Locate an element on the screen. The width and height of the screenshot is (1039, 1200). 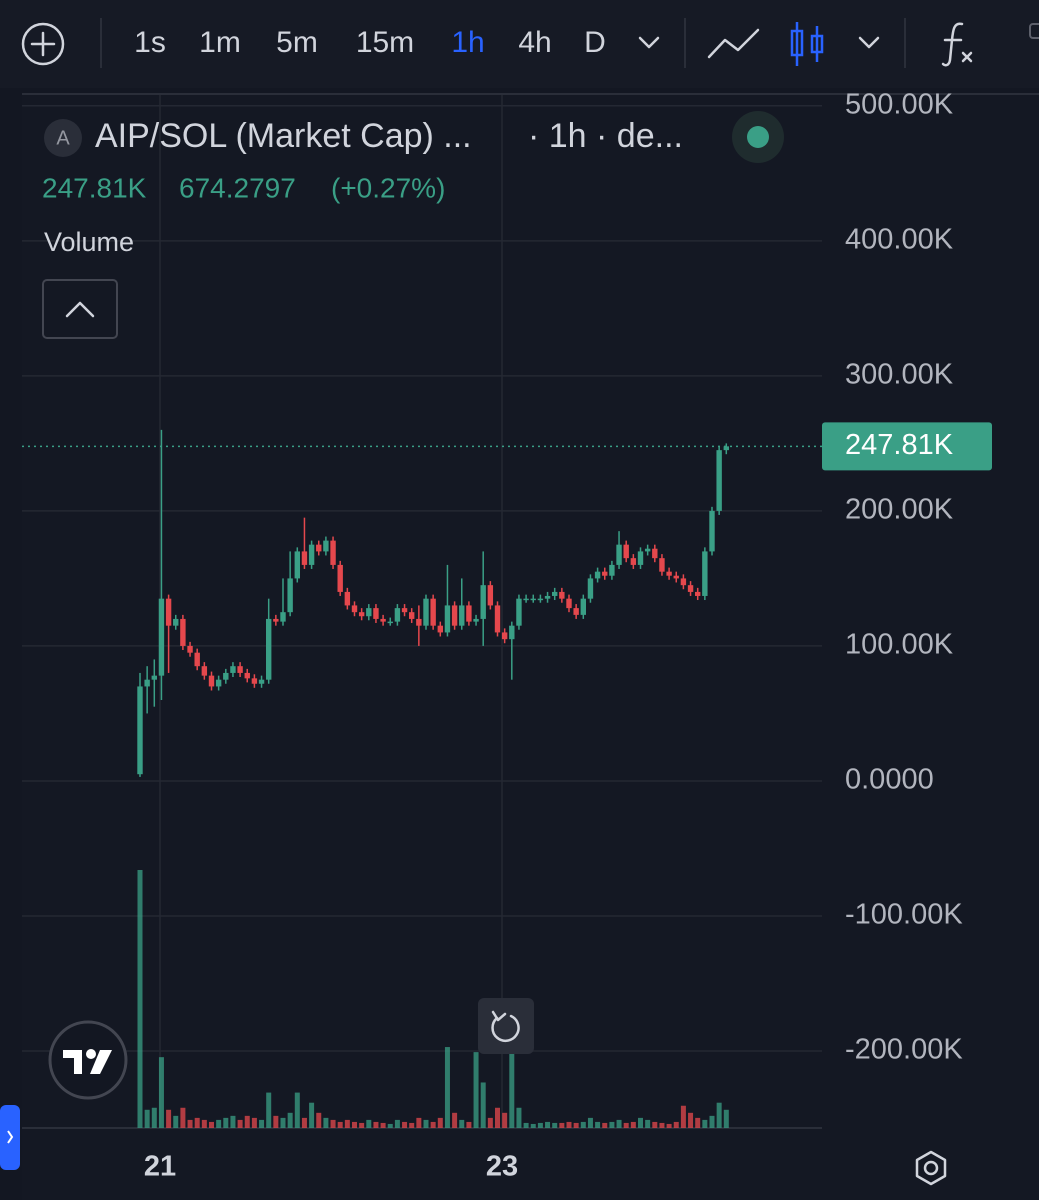
interval-button: D is located at coordinates (595, 42).